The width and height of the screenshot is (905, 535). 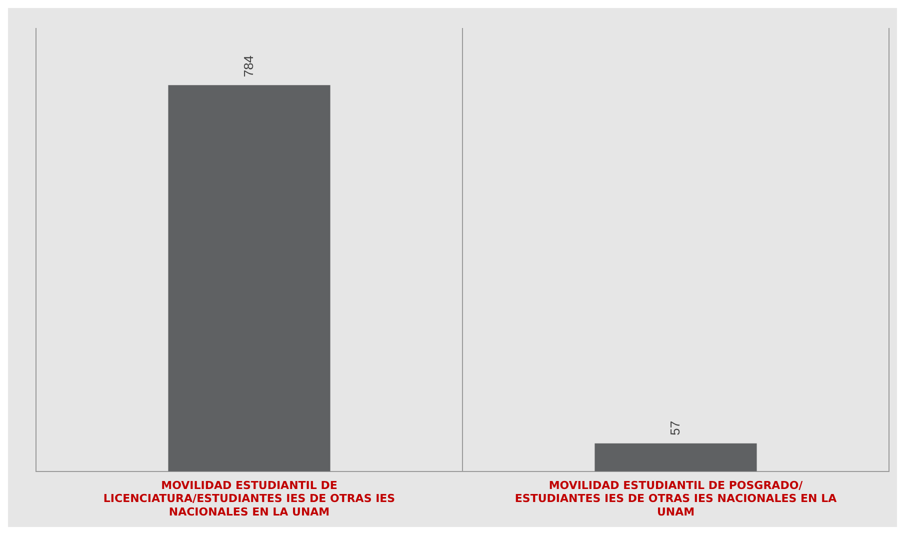 I want to click on data-label: 784, so click(x=248, y=66).